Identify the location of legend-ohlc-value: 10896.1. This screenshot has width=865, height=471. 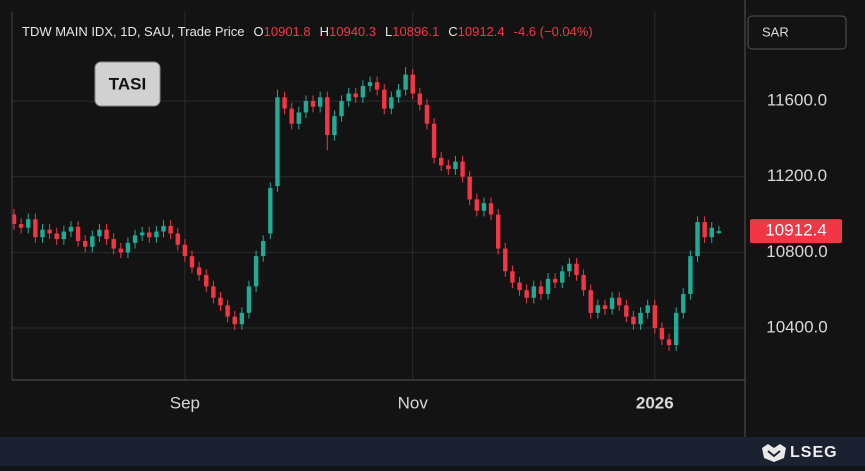
(415, 31).